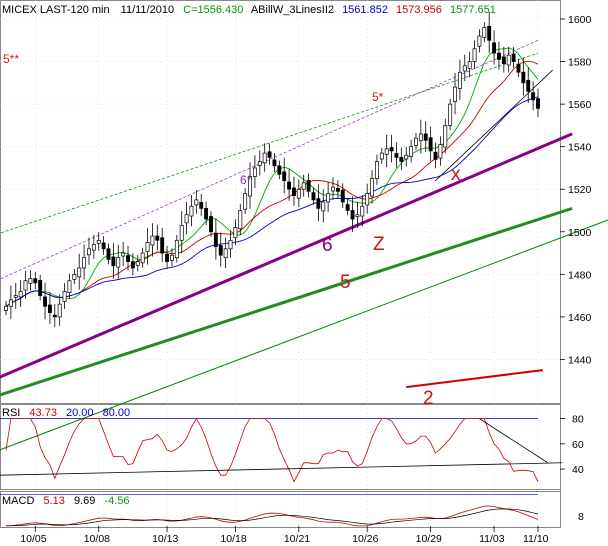 This screenshot has width=608, height=546. What do you see at coordinates (580, 105) in the screenshot?
I see `price-tick-label: 1560` at bounding box center [580, 105].